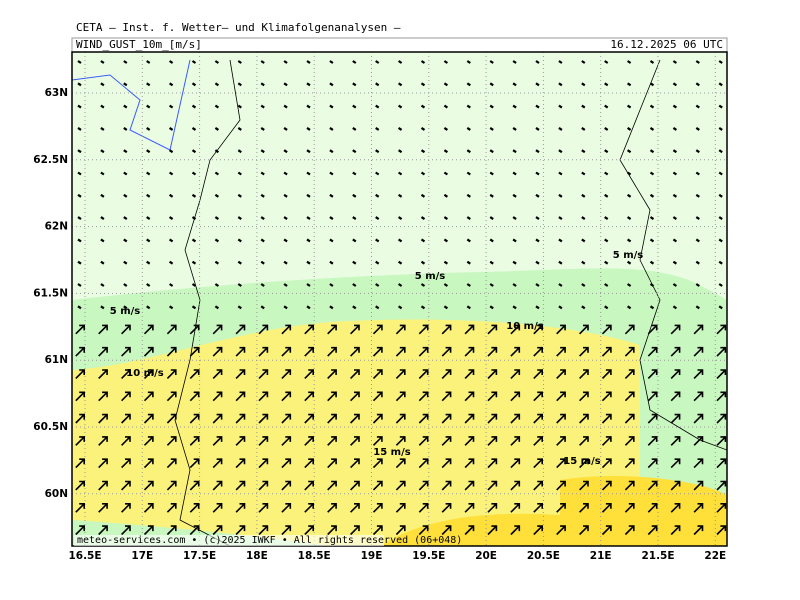 The width and height of the screenshot is (800, 600). Describe the element at coordinates (199, 556) in the screenshot. I see `lon-label: 17.5E` at that location.